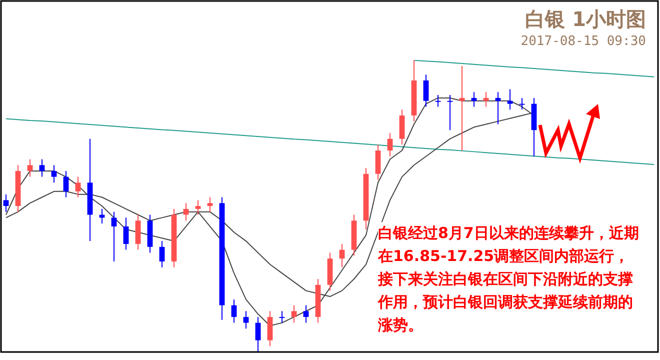 The height and width of the screenshot is (360, 660). I want to click on annotation: 白银经过8月7日以来的连续攀升，近期在16.85-17.25调整区间内部运行，接下来关注白银在区间下沿附近的支撑作用，预计白银回调获支撑延续前期的涨势。, so click(509, 279).